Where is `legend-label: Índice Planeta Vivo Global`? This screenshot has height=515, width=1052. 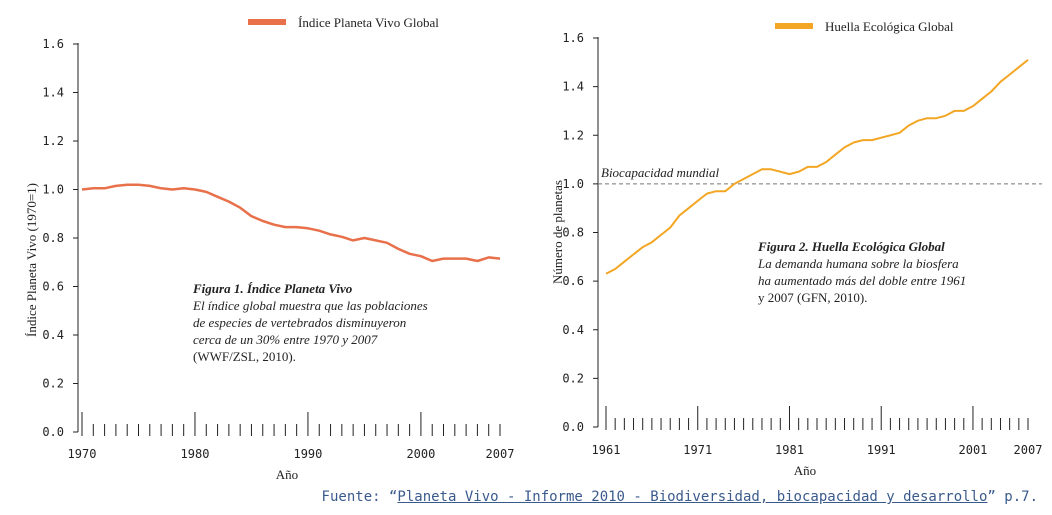
legend-label: Índice Planeta Vivo Global is located at coordinates (368, 22).